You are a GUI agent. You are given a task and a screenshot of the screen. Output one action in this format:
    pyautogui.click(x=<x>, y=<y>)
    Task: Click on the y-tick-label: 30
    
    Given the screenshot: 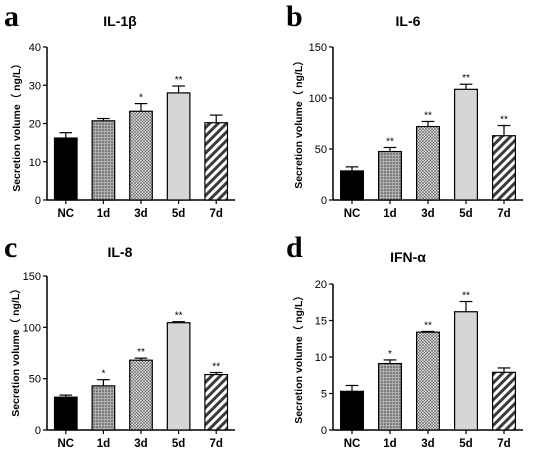 What is the action you would take?
    pyautogui.click(x=35, y=86)
    